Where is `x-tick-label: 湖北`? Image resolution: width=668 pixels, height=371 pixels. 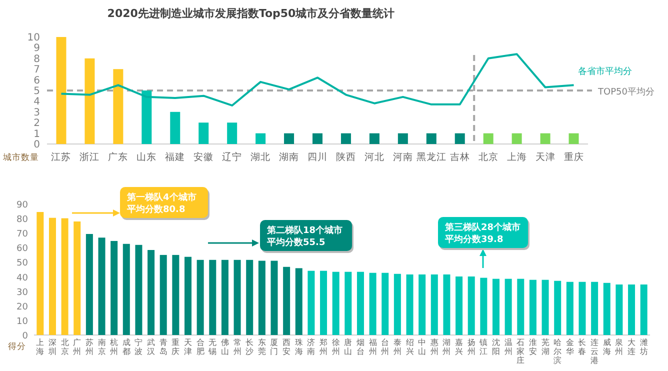 x-tick-label: 湖北 is located at coordinates (260, 157).